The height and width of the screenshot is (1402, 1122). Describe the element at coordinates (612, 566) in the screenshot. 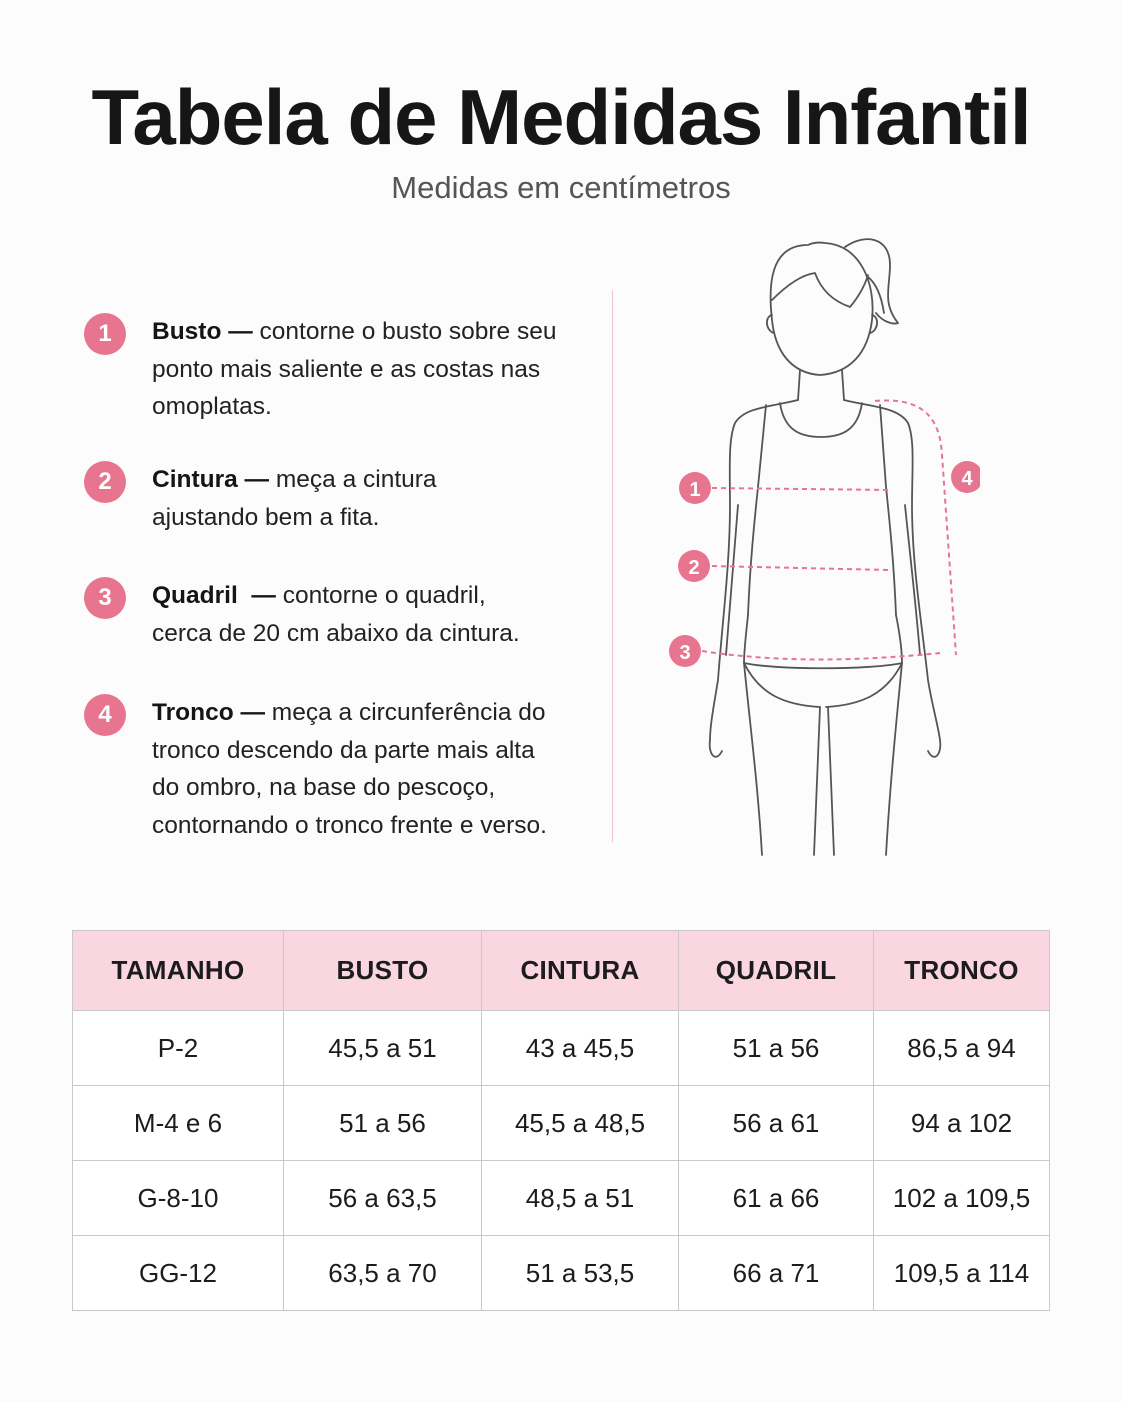

I see `vertical-divider` at that location.